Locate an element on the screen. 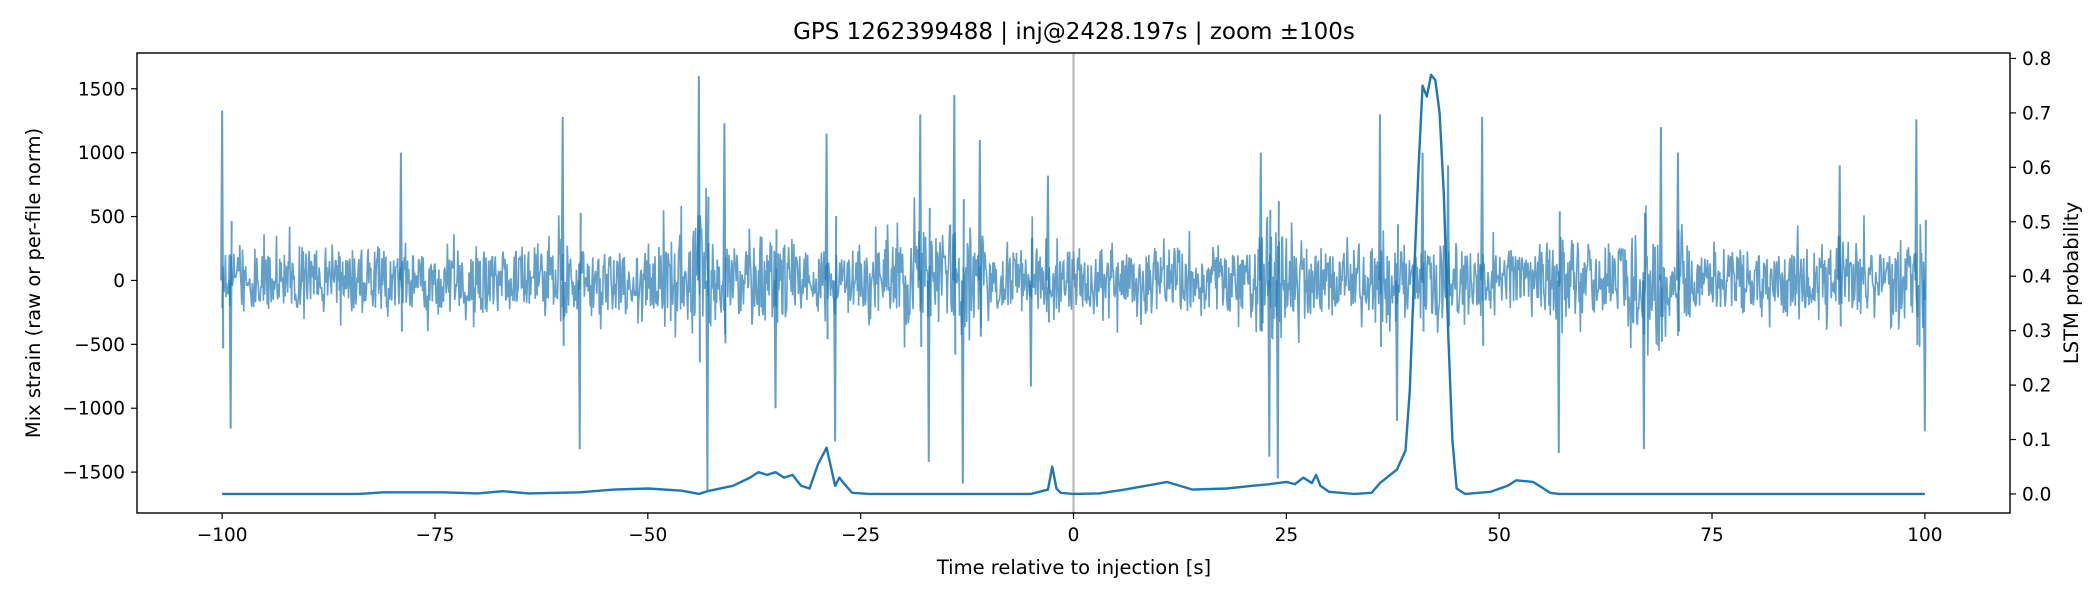 The height and width of the screenshot is (600, 2100). y-right-tick-label: 0.3 is located at coordinates (2036, 331).